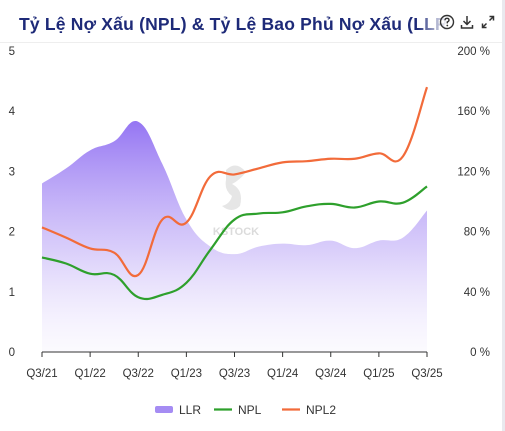 The height and width of the screenshot is (431, 505). Describe the element at coordinates (12, 233) in the screenshot. I see `left-axis-tick: 2` at that location.